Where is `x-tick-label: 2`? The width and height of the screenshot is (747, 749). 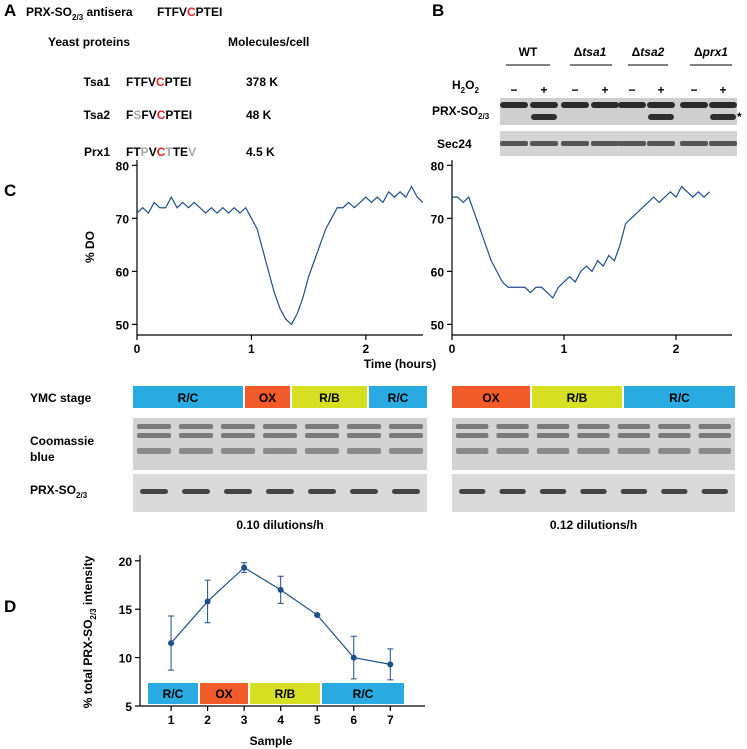 x-tick-label: 2 is located at coordinates (365, 349).